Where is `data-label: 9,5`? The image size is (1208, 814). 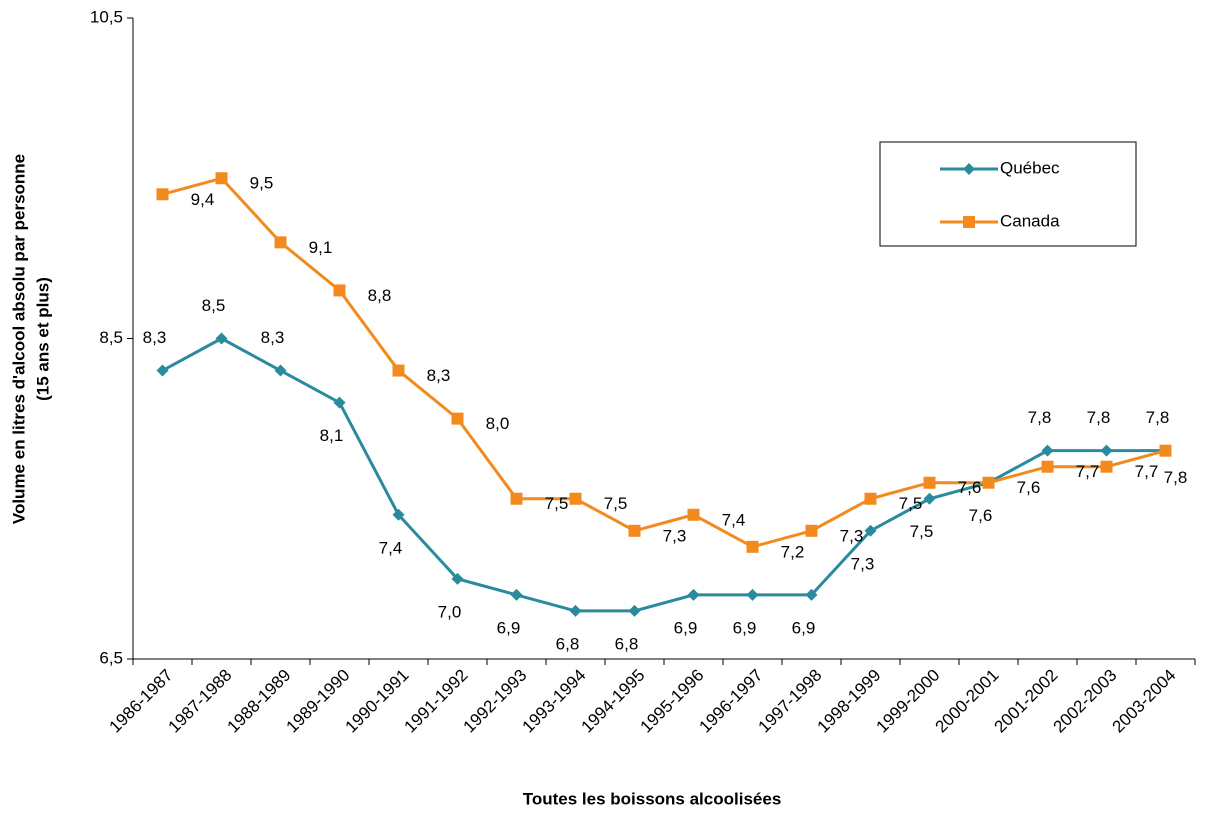
data-label: 9,5 is located at coordinates (262, 183).